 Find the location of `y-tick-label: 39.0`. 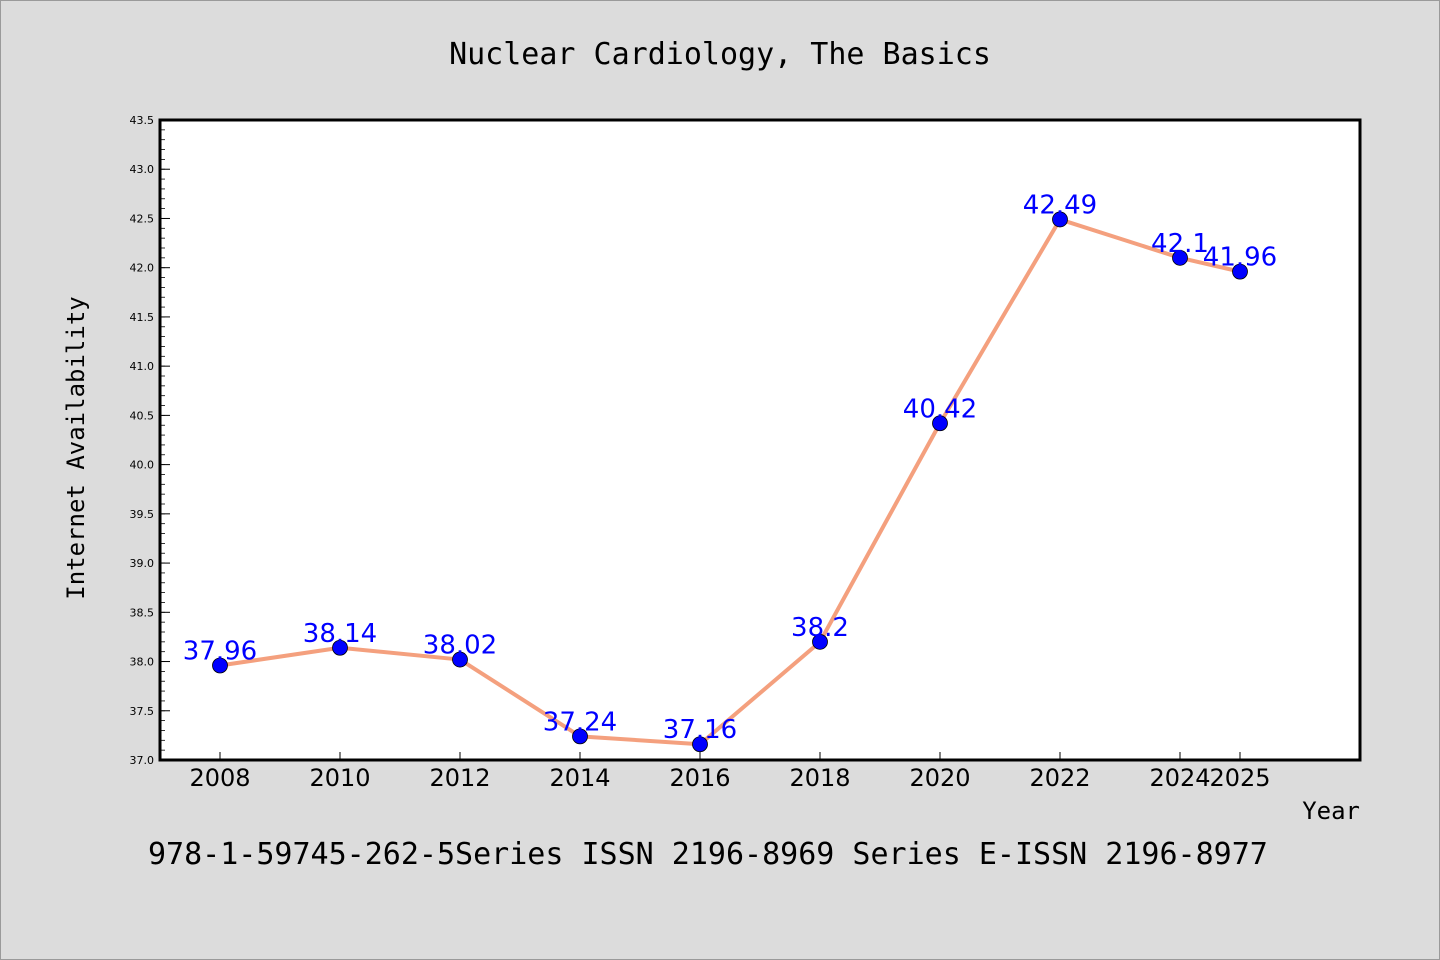

y-tick-label: 39.0 is located at coordinates (142, 563).